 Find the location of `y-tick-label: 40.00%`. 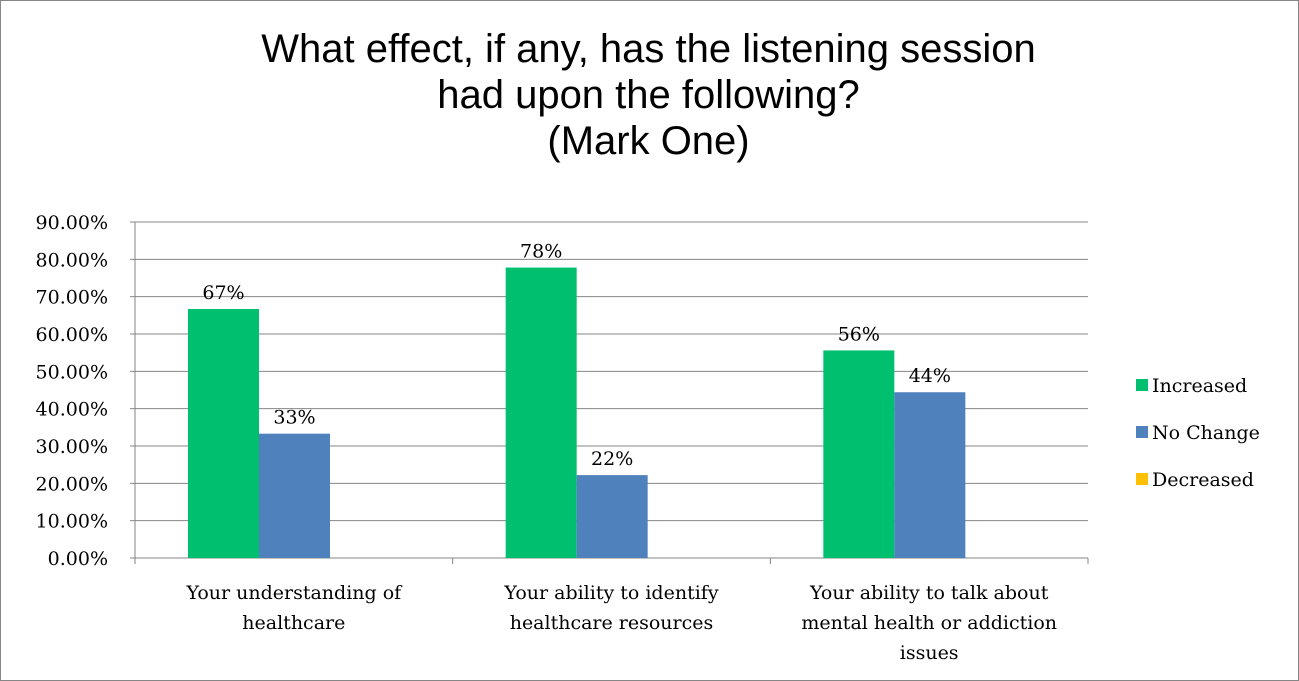

y-tick-label: 40.00% is located at coordinates (72, 410).